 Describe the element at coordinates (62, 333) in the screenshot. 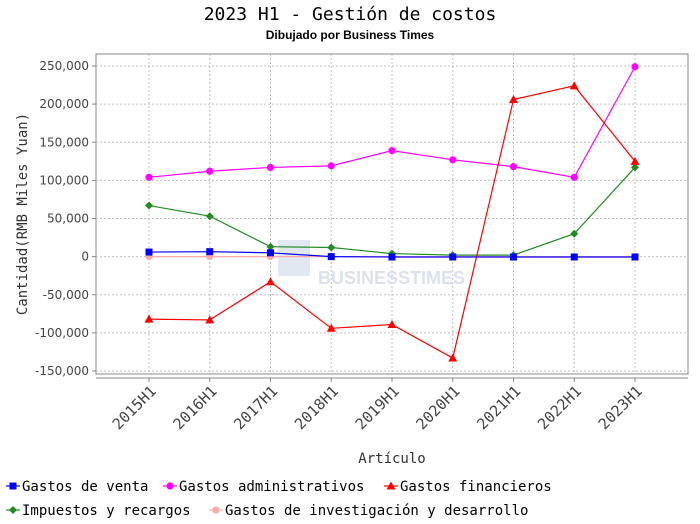

I see `y-tick-label: -100,000` at that location.